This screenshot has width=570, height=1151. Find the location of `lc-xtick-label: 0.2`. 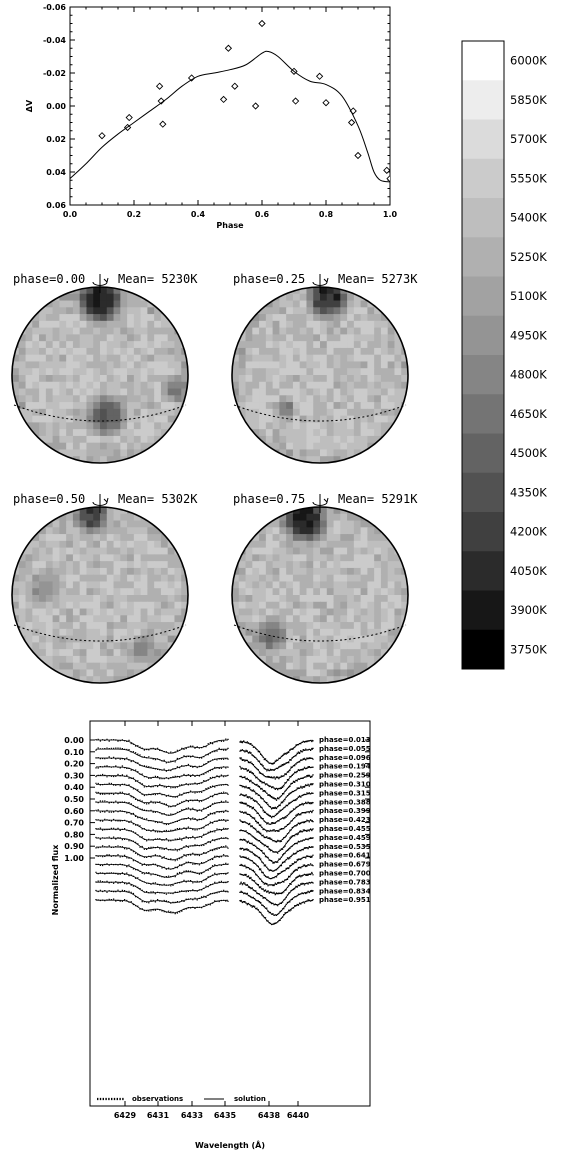

lc-xtick-label: 0.2 is located at coordinates (134, 214).